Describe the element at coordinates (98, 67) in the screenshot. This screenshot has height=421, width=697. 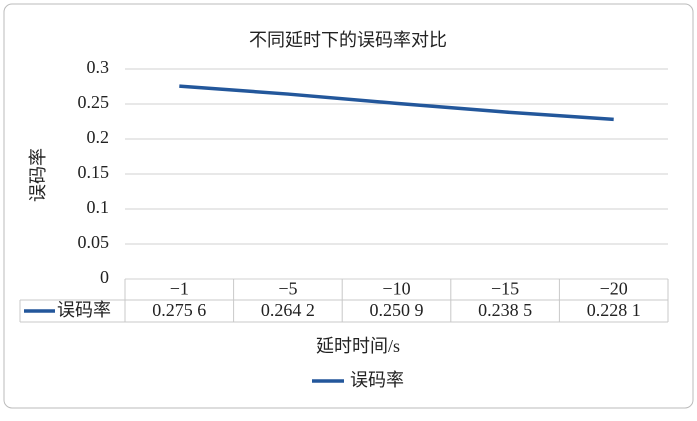
I see `y-tick-label: 0.3` at that location.